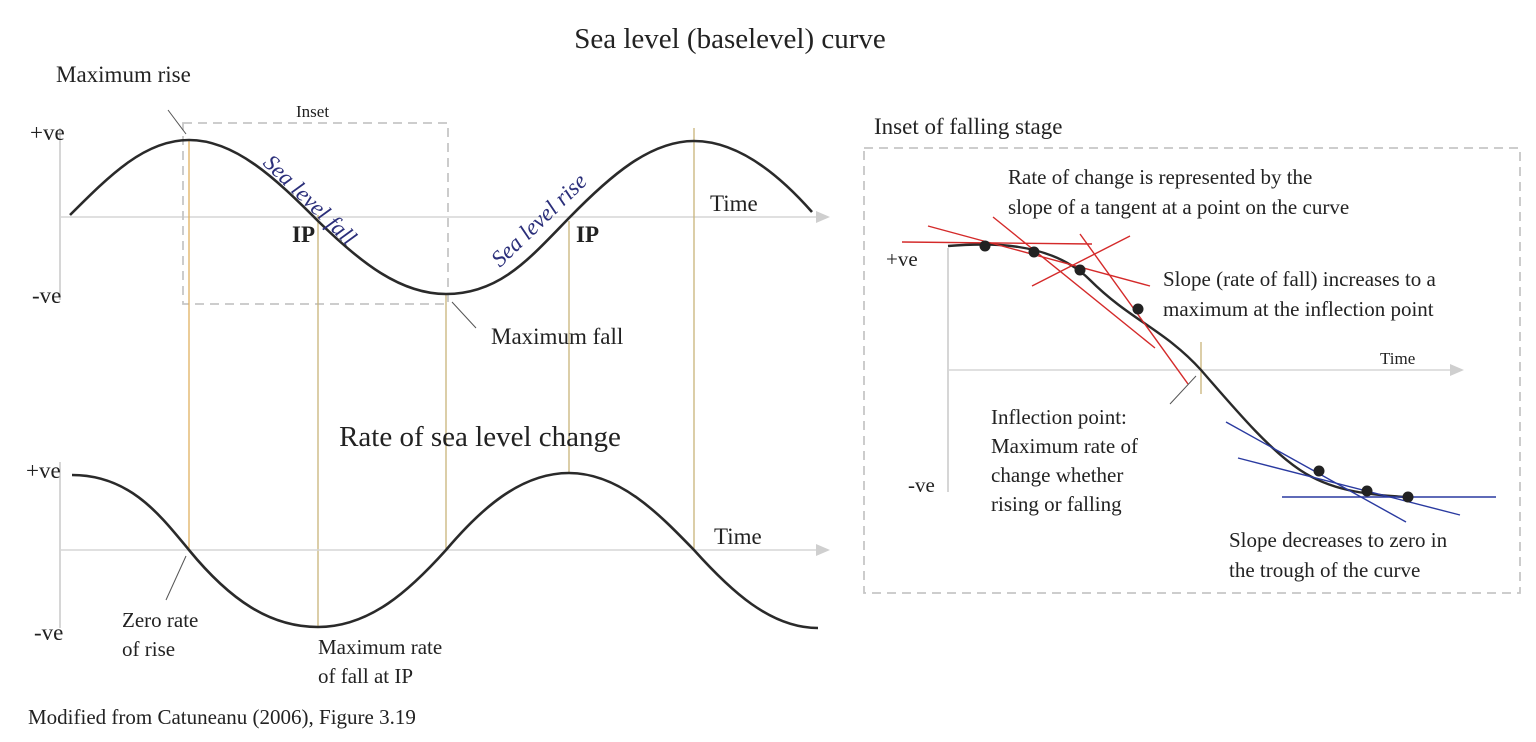  I want to click on maximum-rise-leader, so click(177, 122).